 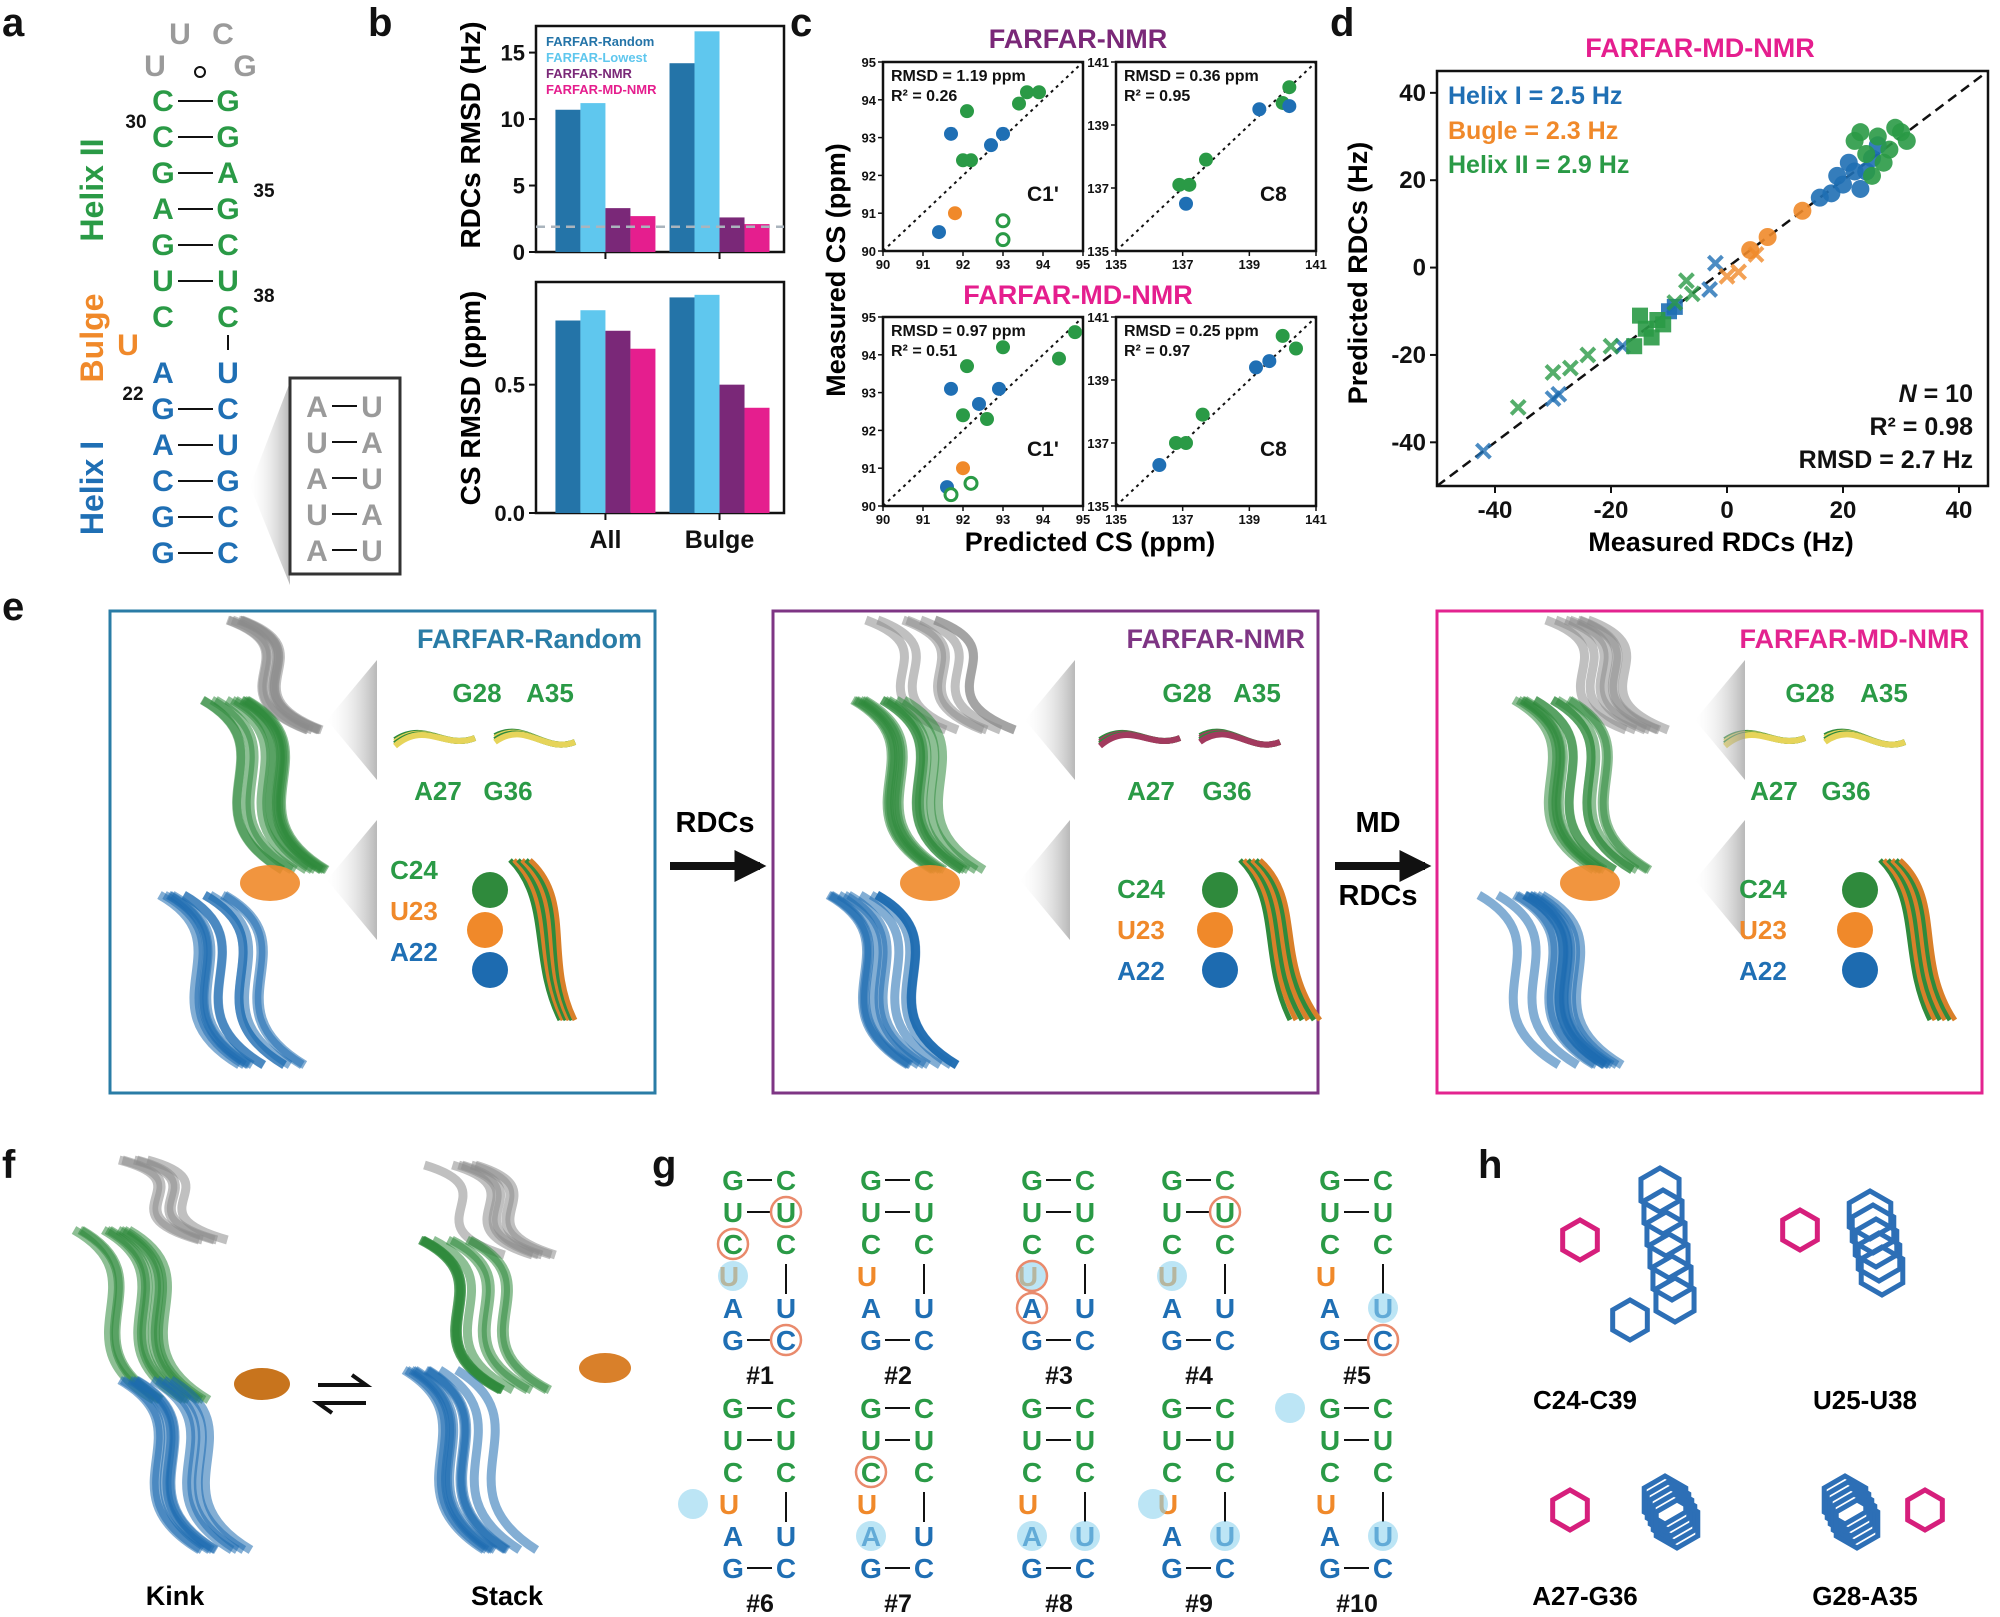 What do you see at coordinates (898, 1603) in the screenshot?
I see `structure-label: #7` at bounding box center [898, 1603].